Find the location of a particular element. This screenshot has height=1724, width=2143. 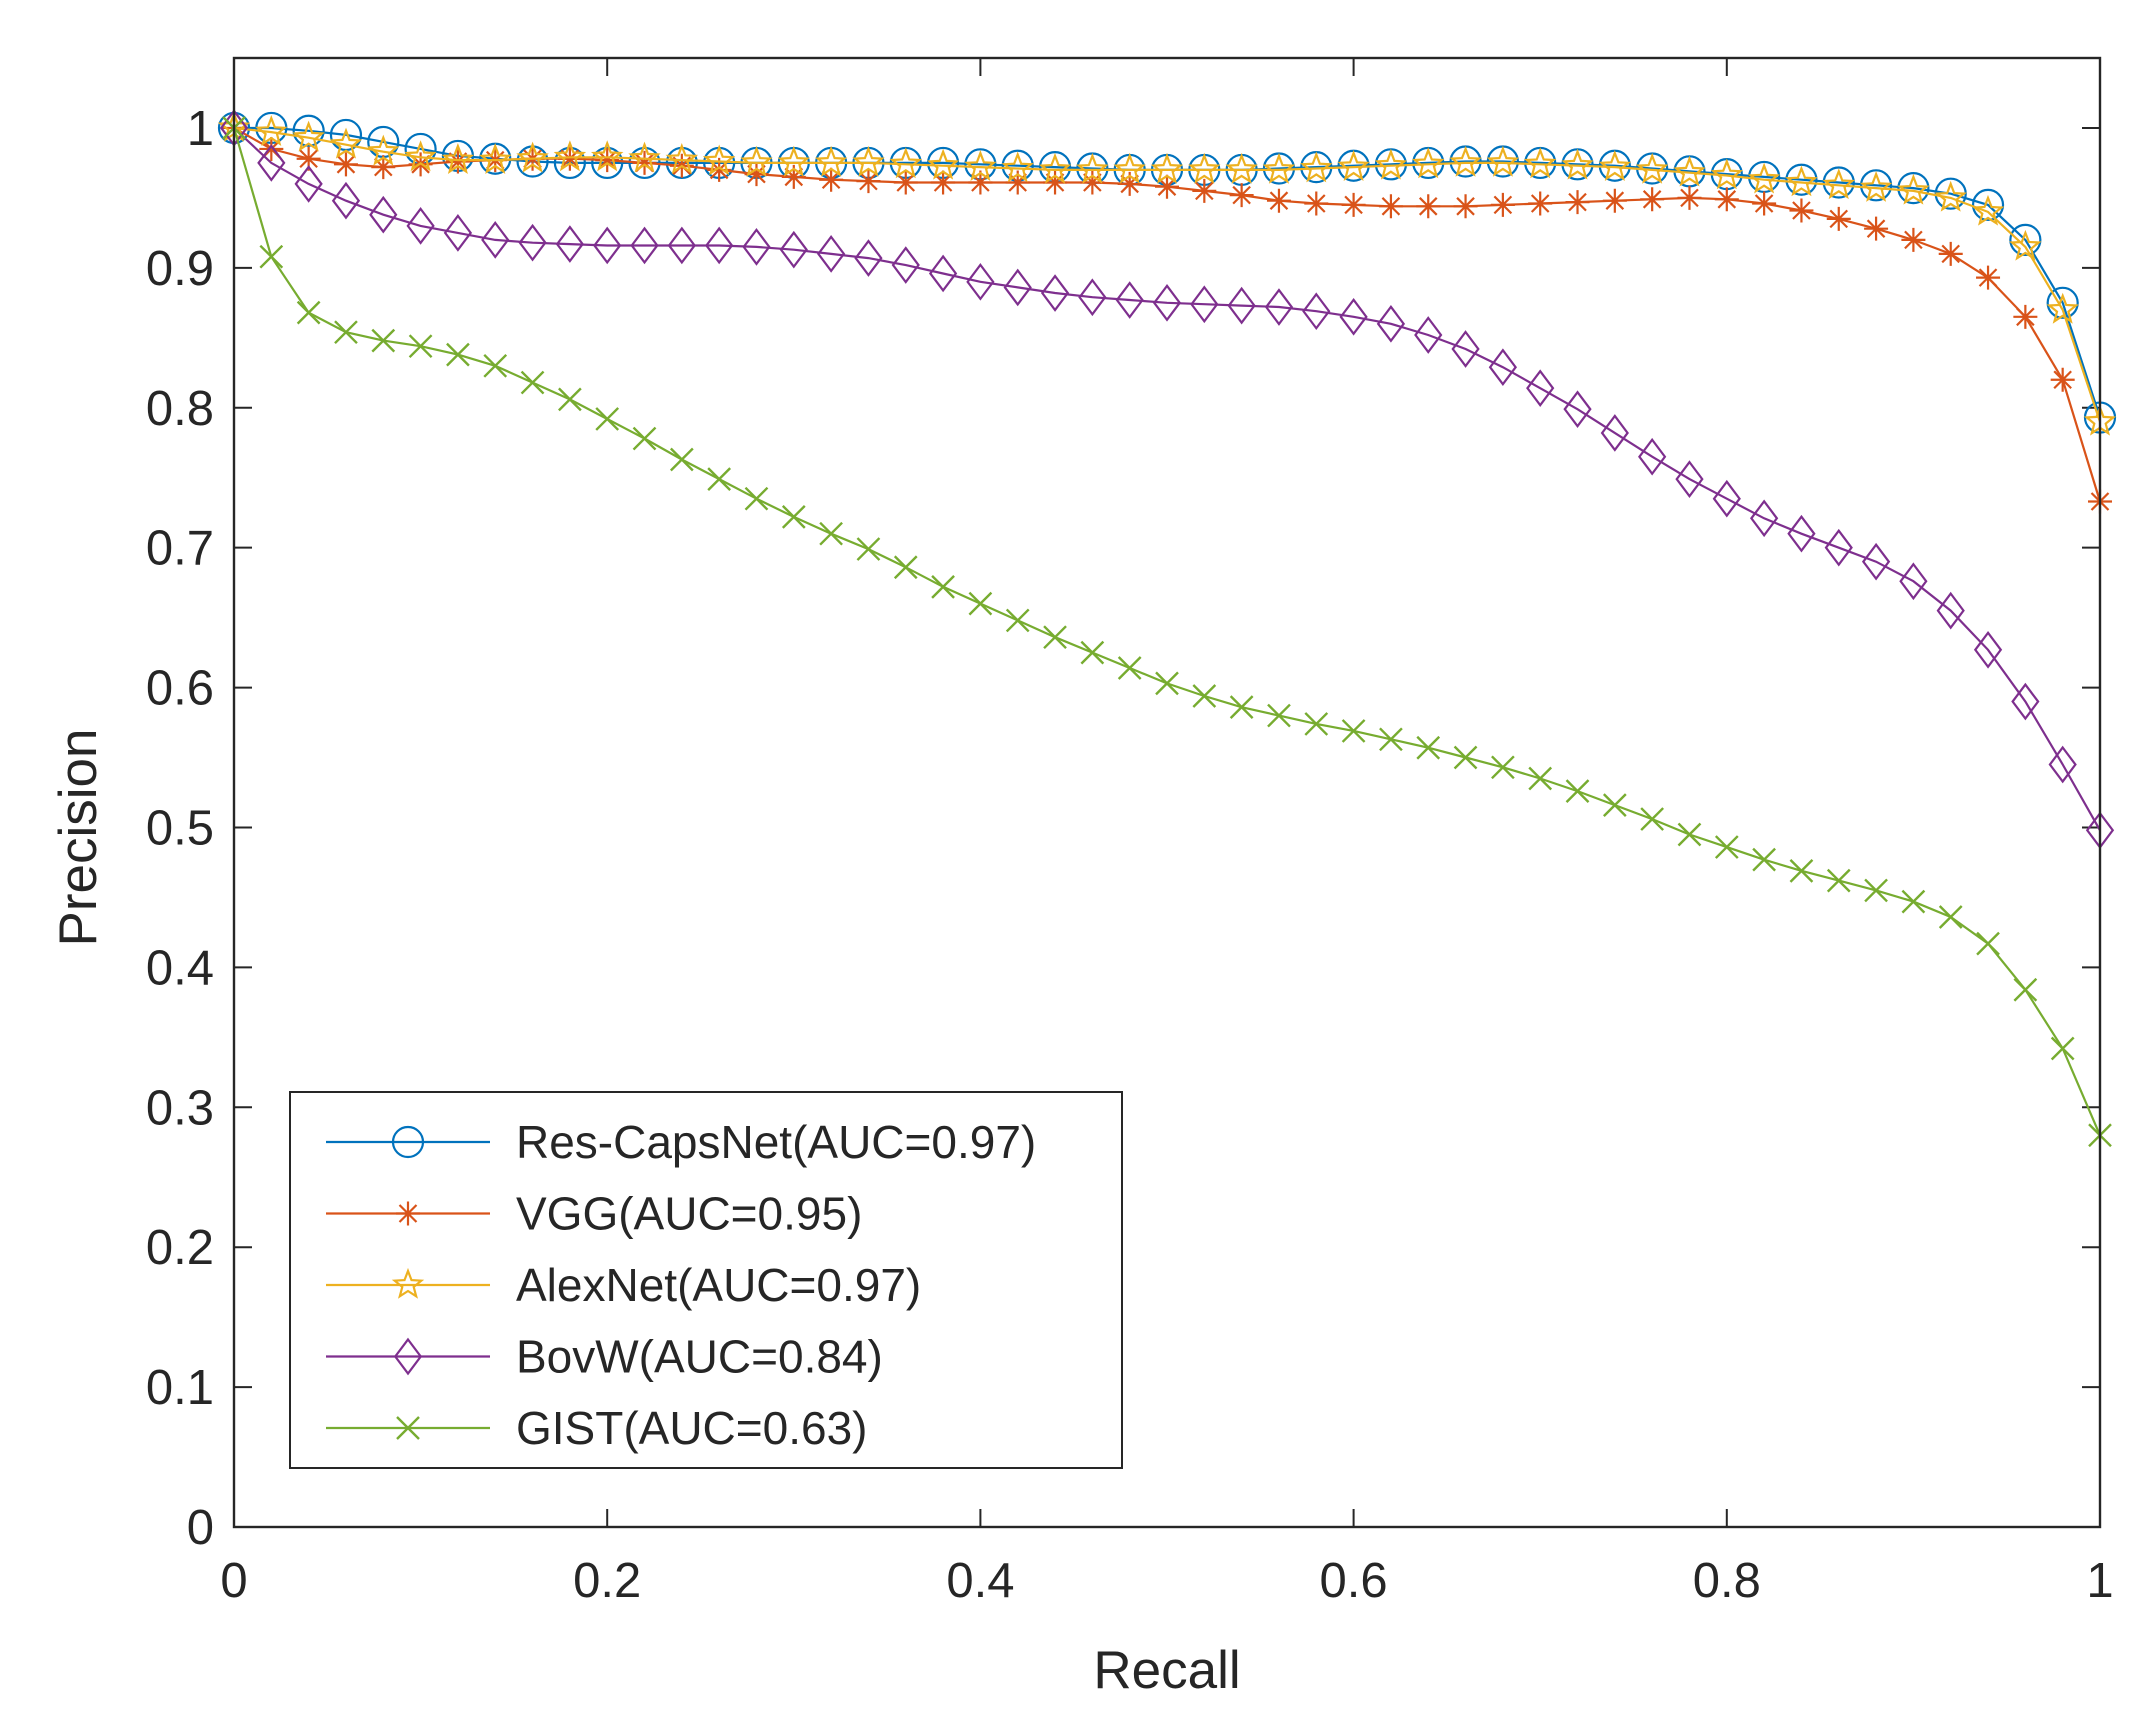

legend-label: GIST(AUC=0.63) is located at coordinates (692, 1428).